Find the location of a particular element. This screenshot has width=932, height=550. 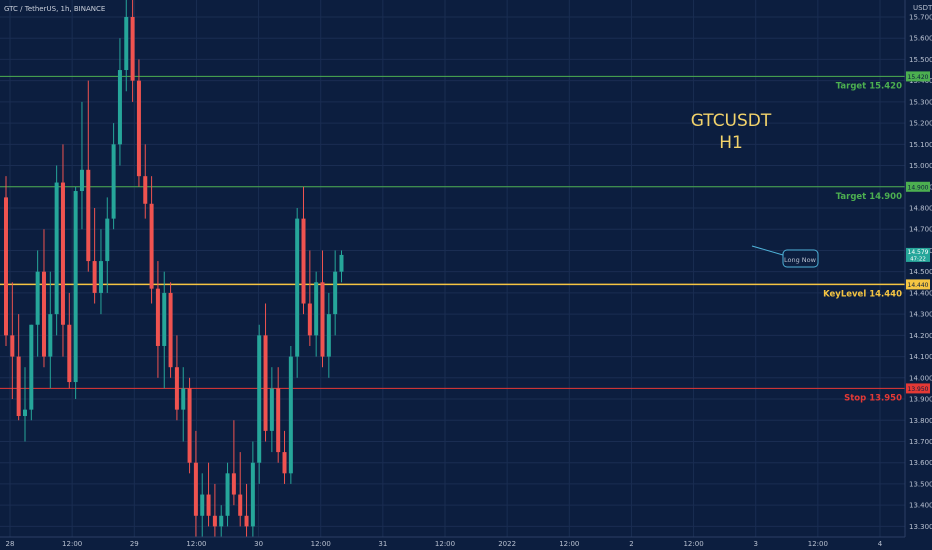

price-tick: 13.700 is located at coordinates (920, 442).